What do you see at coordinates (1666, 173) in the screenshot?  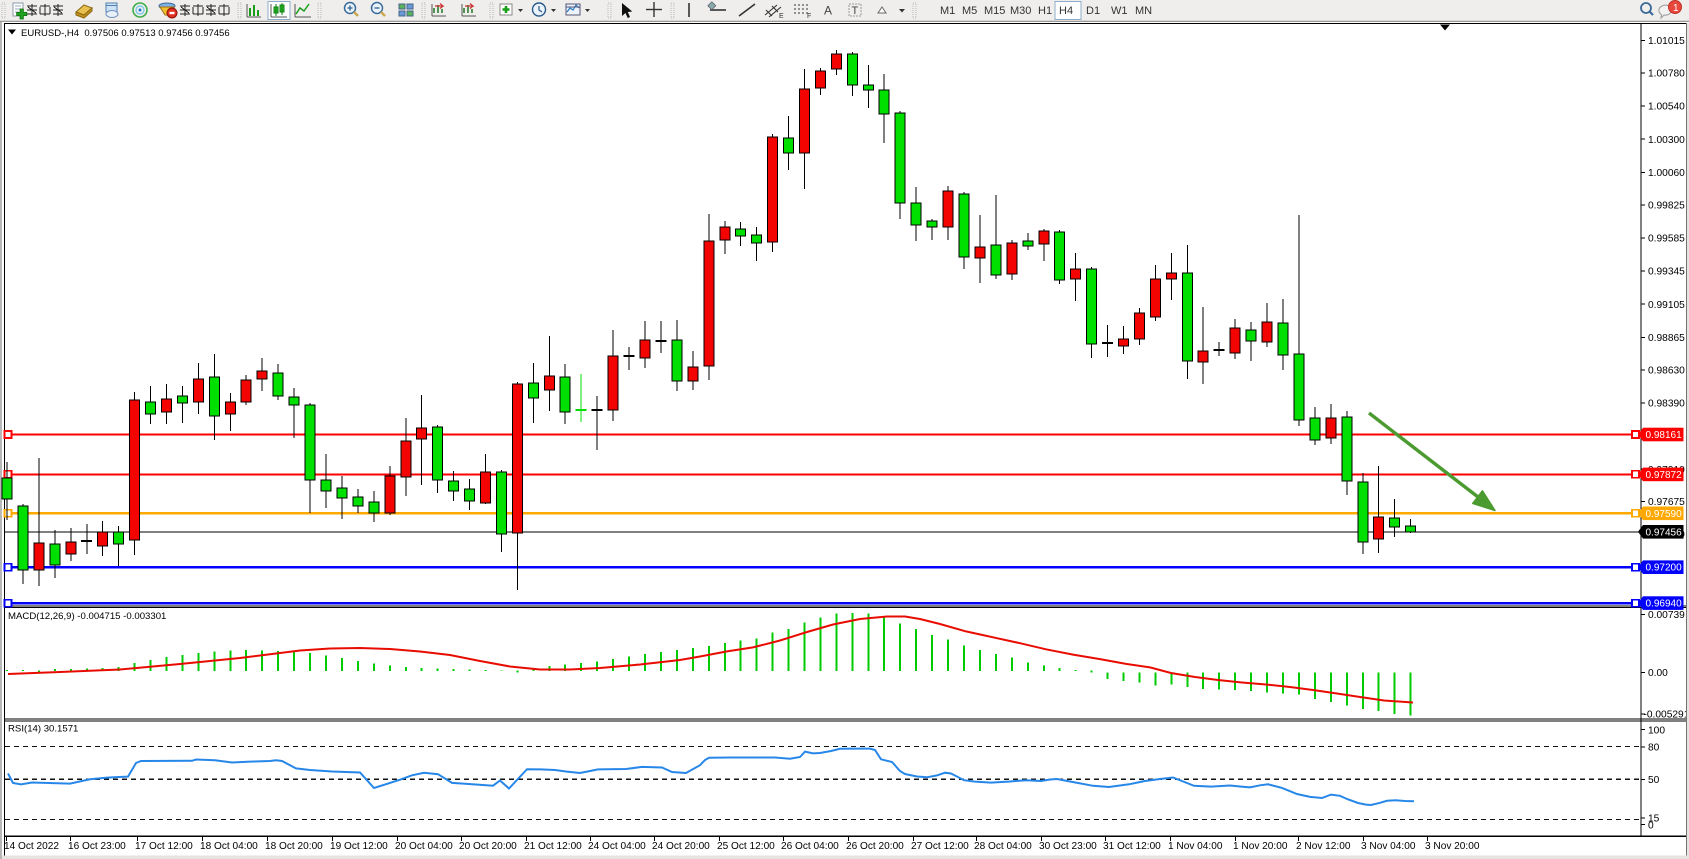 I see `svg-text: 1.00060` at bounding box center [1666, 173].